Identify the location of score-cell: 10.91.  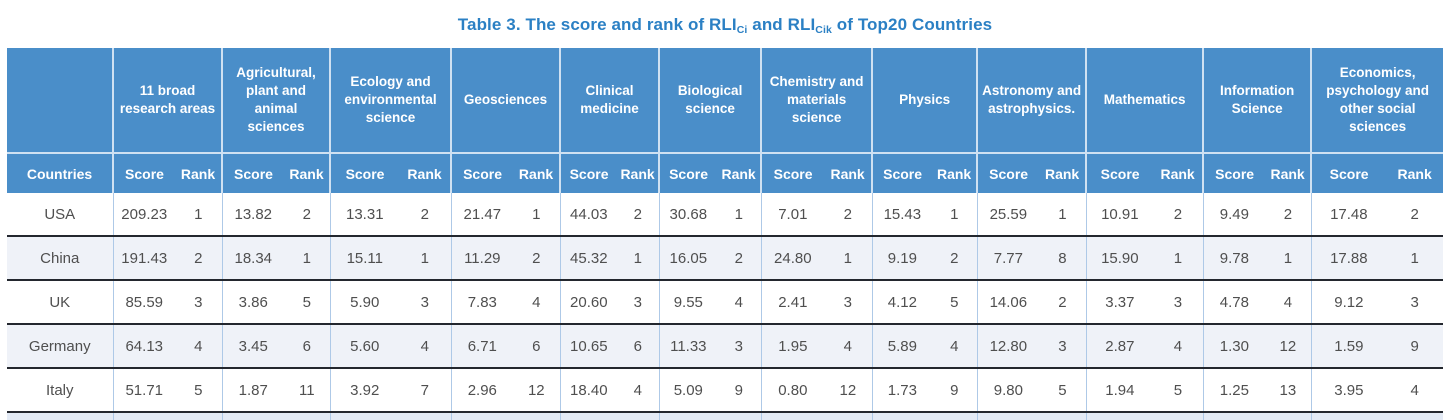
(1119, 215).